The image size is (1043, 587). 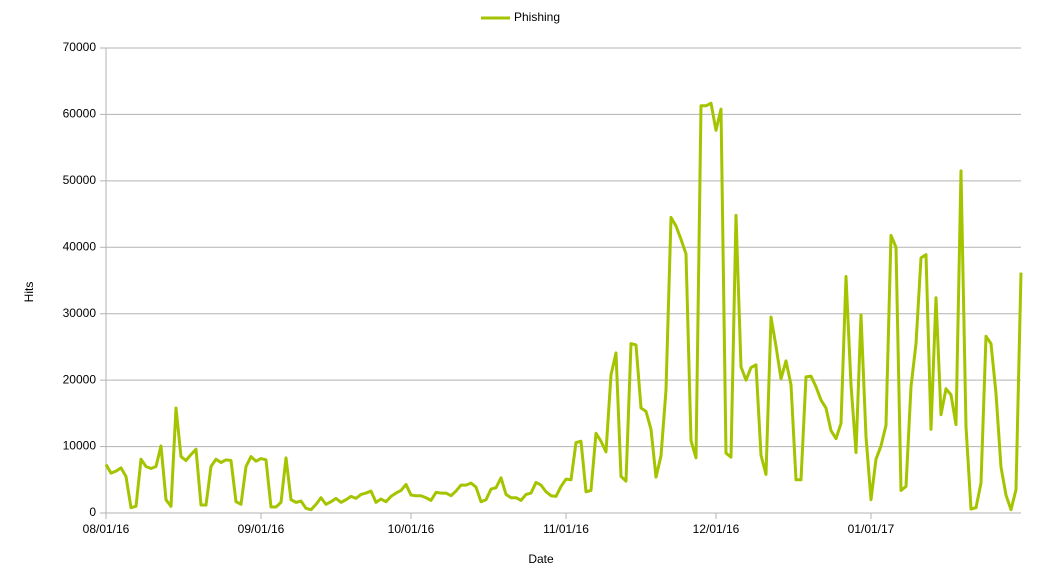 I want to click on y-axis-title: Hits, so click(x=29, y=292).